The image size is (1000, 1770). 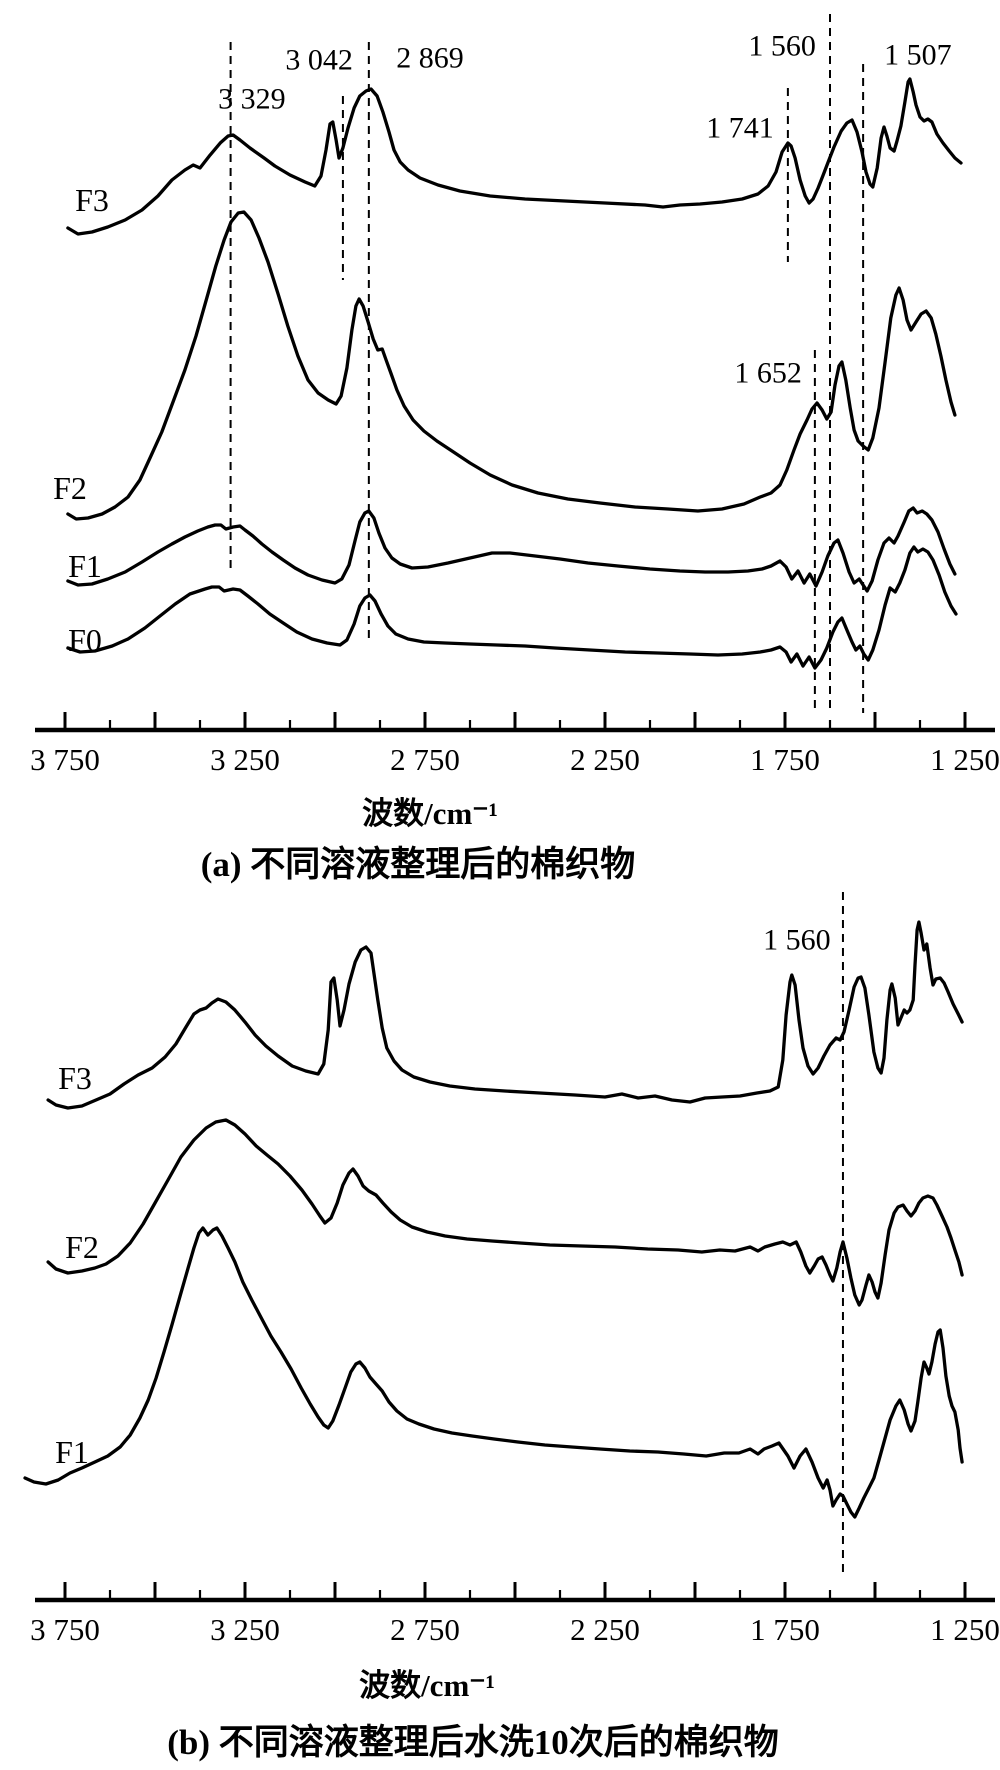 I want to click on tick-label-2250-a: 2 250, so click(x=605, y=759).